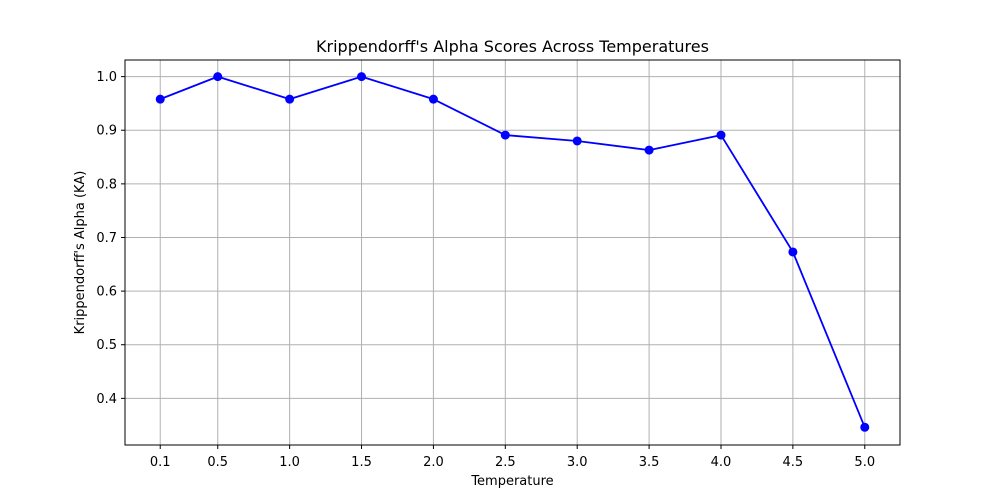 This screenshot has height=504, width=1000. What do you see at coordinates (160, 462) in the screenshot?
I see `x-tick-label: 0.1` at bounding box center [160, 462].